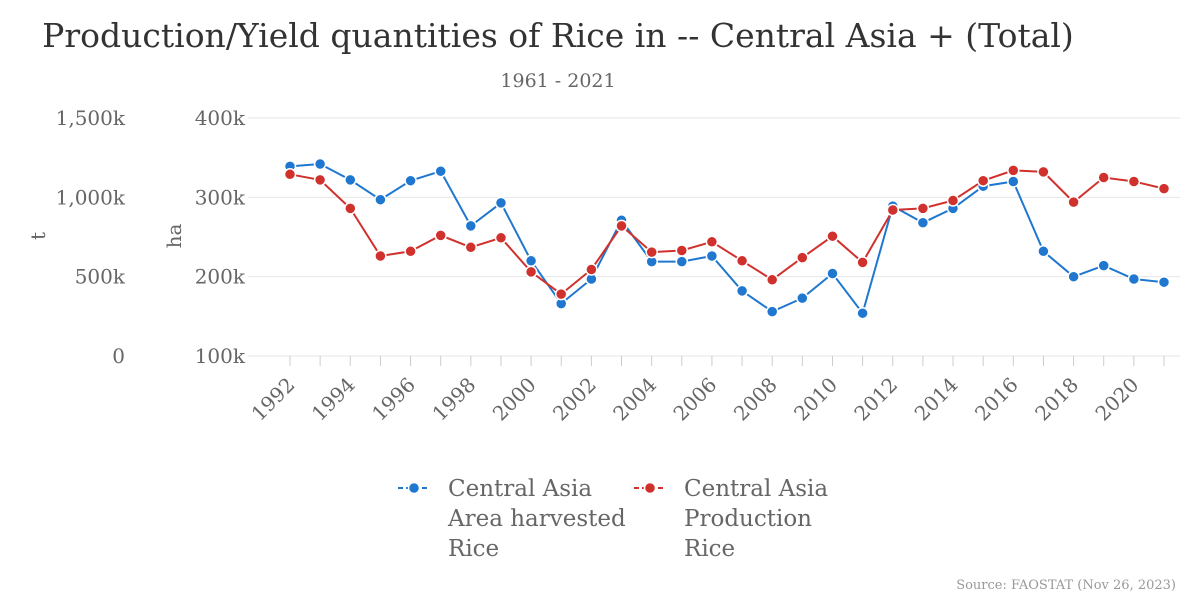 Image resolution: width=1200 pixels, height=600 pixels. Describe the element at coordinates (514, 399) in the screenshot. I see `x-tick-label: 2000` at that location.